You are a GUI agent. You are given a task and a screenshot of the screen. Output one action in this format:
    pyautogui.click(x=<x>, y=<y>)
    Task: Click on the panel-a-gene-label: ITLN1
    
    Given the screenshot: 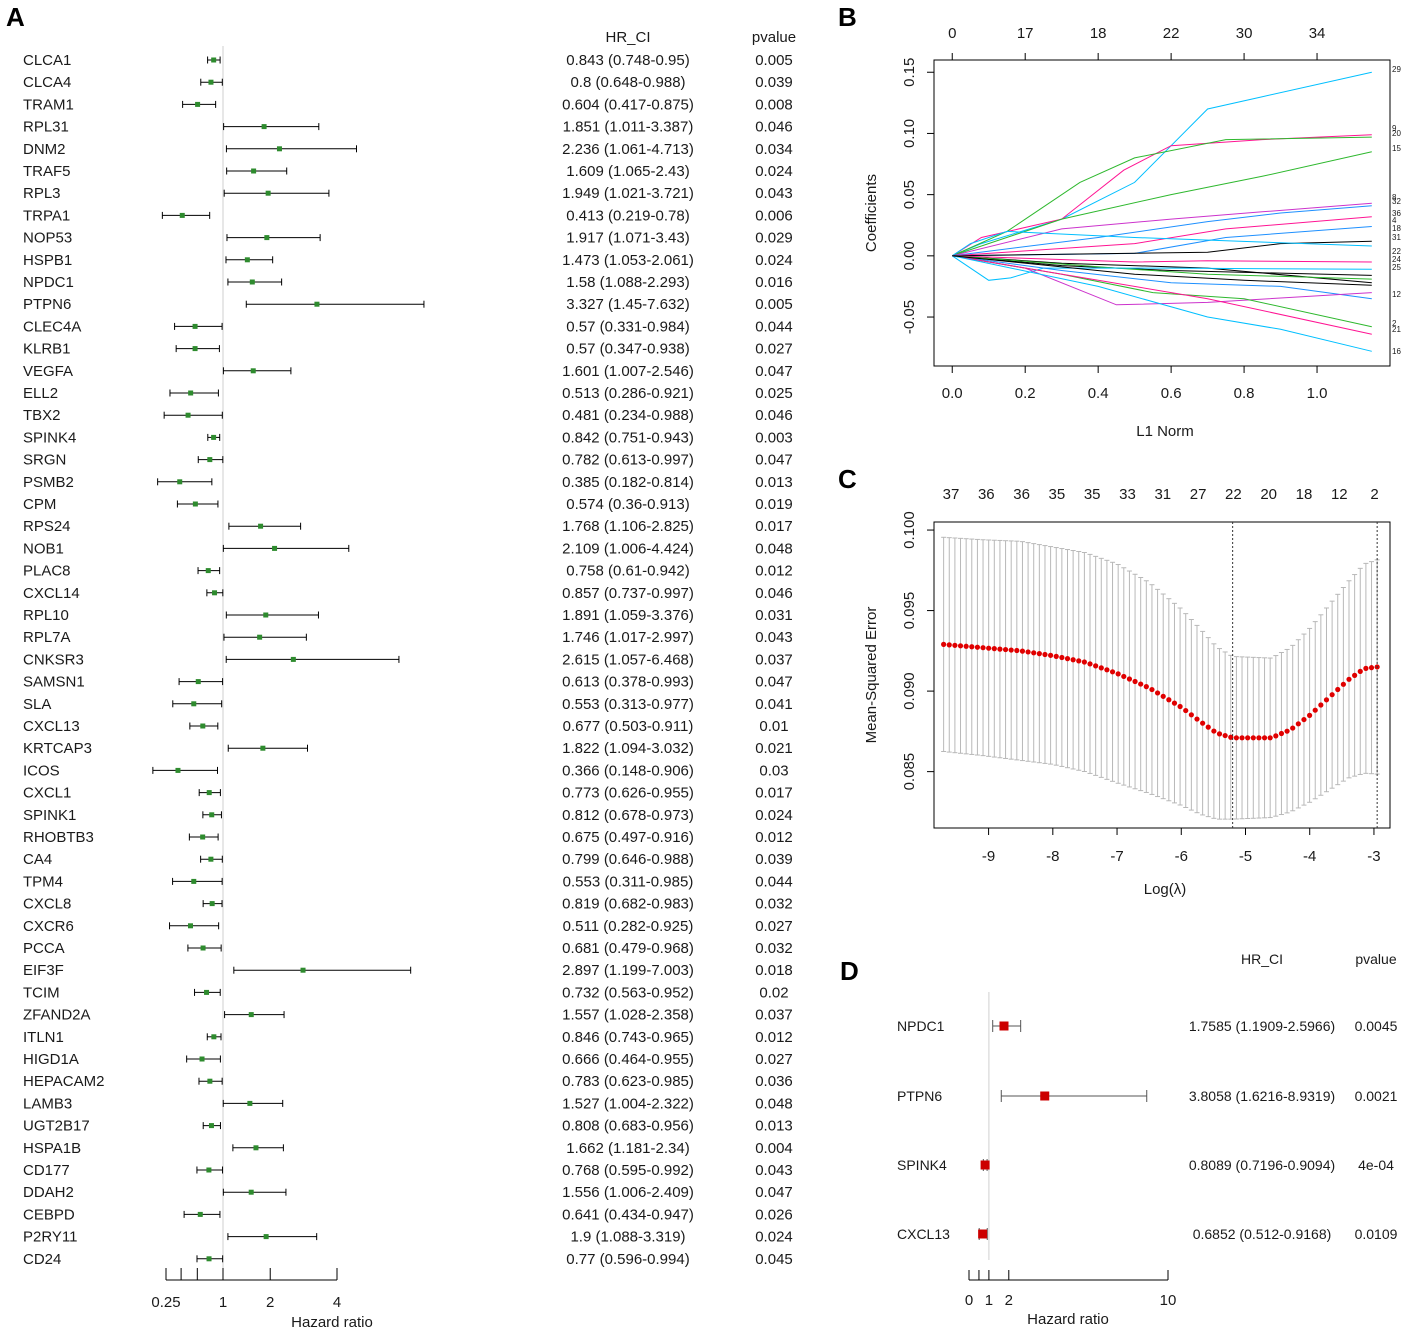 What is the action you would take?
    pyautogui.click(x=43, y=1037)
    